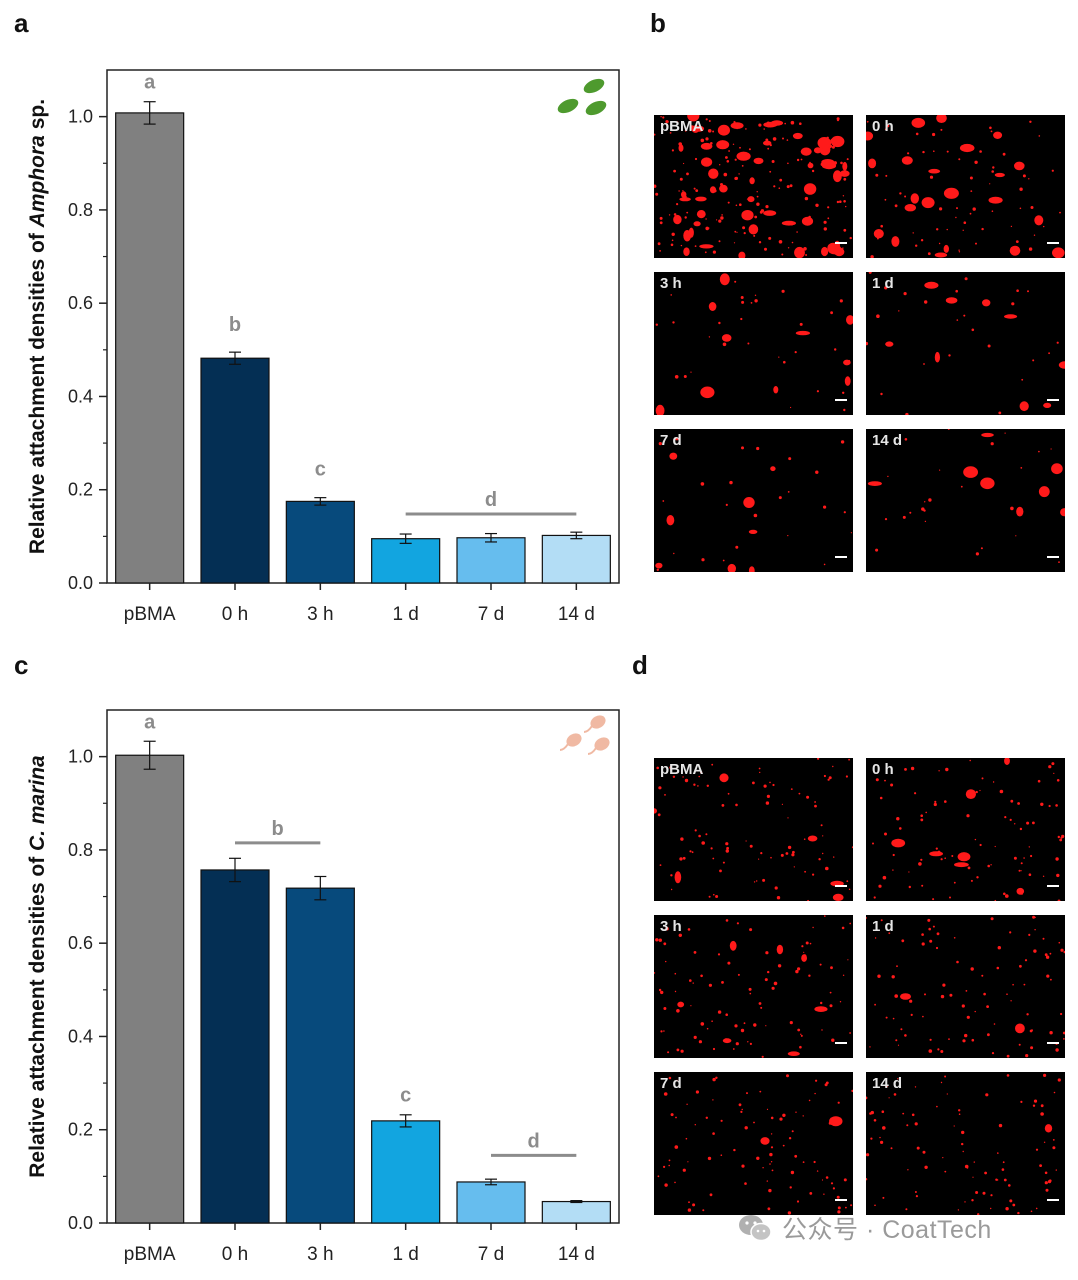 This screenshot has height=1280, width=1078. Describe the element at coordinates (640, 665) in the screenshot. I see `panel-label-d: d` at that location.